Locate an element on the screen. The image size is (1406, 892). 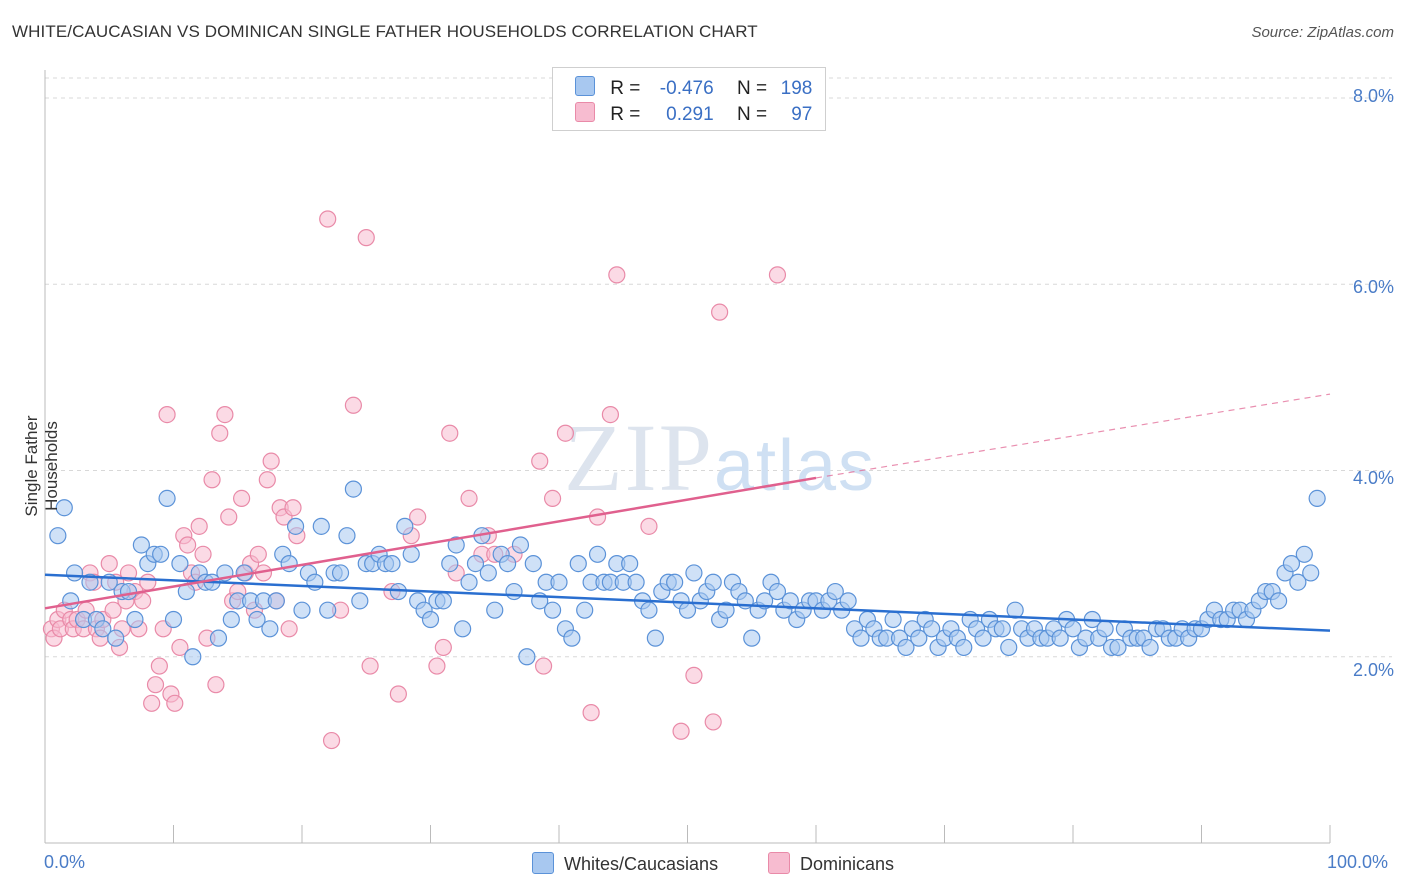
whites-trend-line is located at coordinates (687, 602).